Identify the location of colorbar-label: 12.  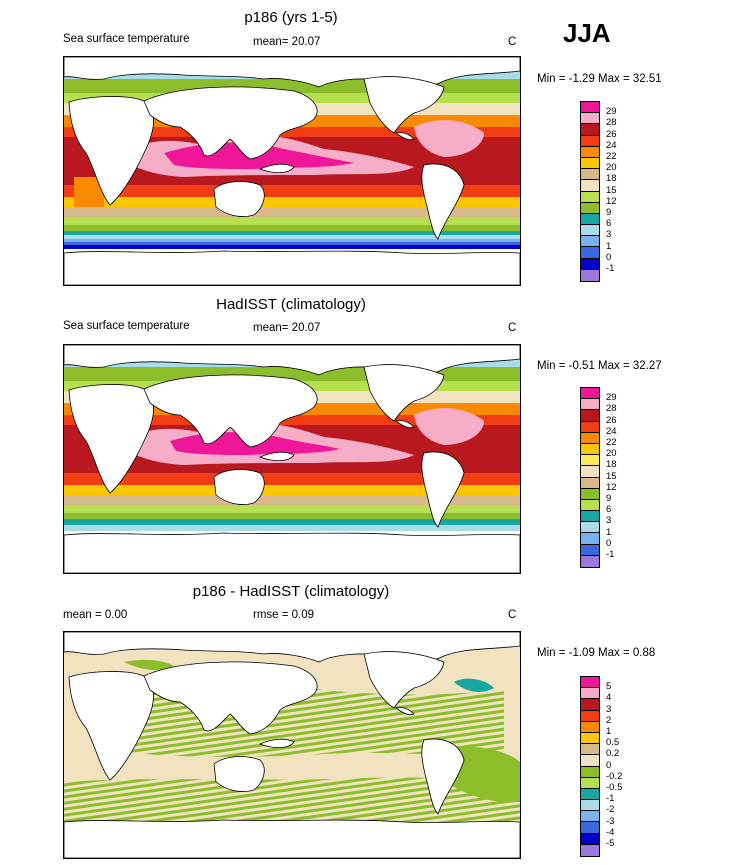
(611, 487).